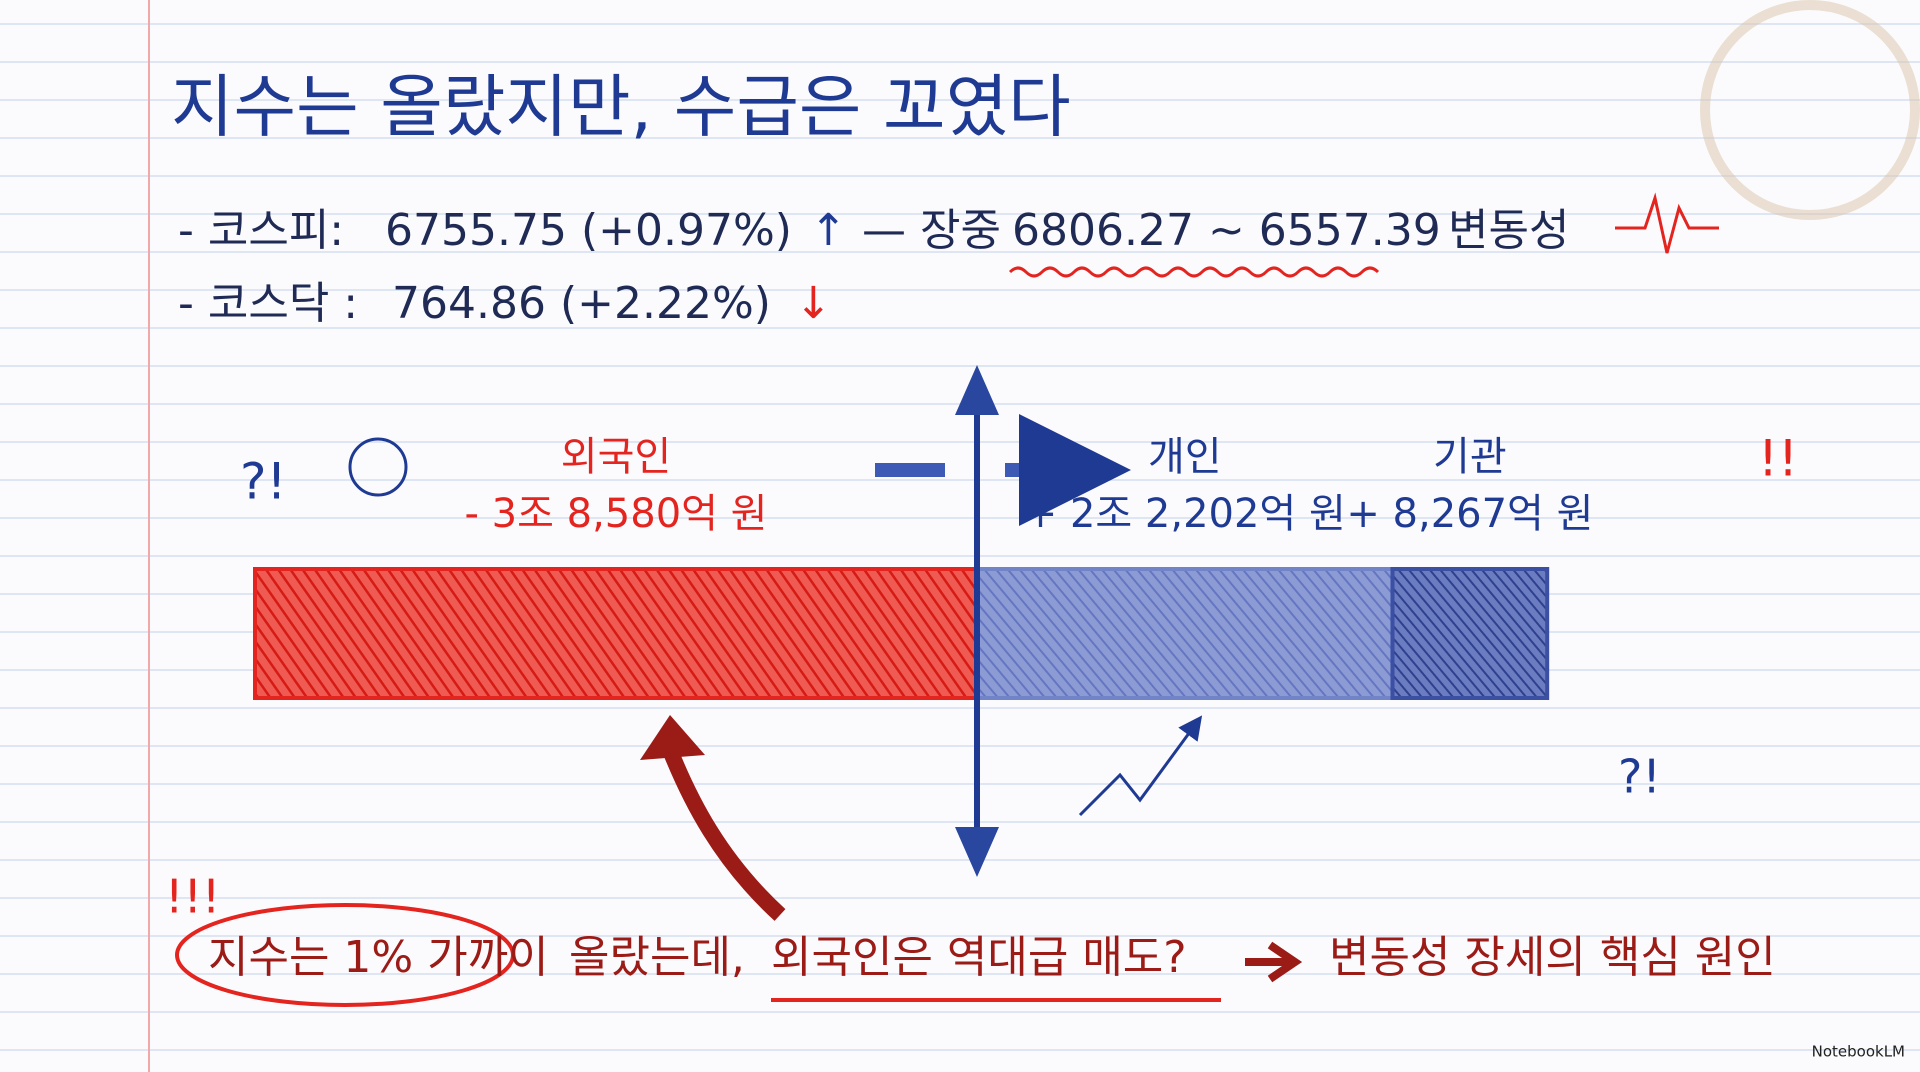 The image size is (1920, 1072). I want to click on footer-emphasis: 외국인은 역대급 매도?, so click(979, 957).